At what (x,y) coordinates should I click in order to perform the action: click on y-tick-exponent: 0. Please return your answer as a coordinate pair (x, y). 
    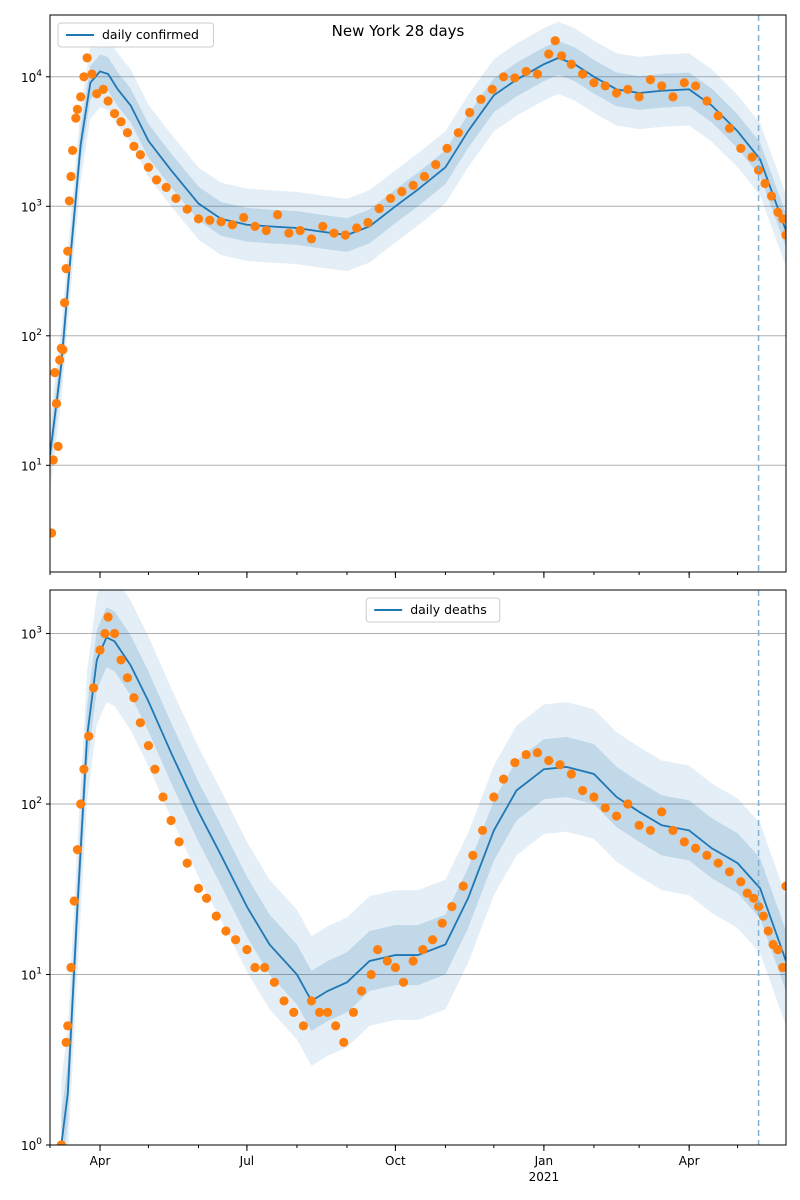
    Looking at the image, I should click on (39, 1142).